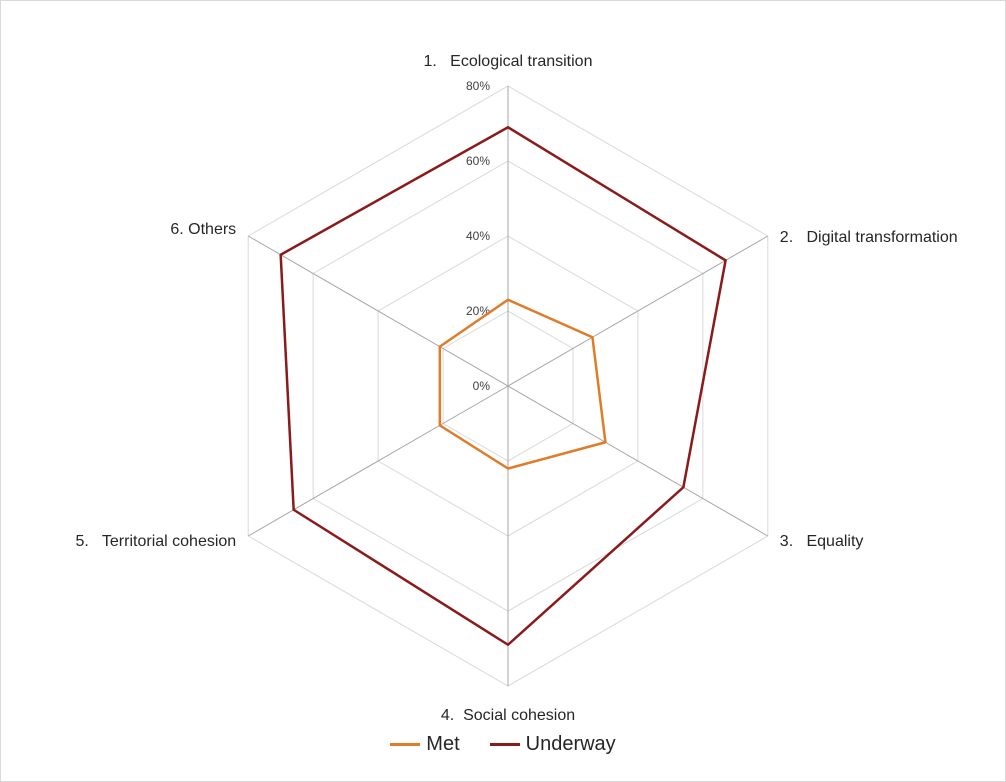 This screenshot has height=782, width=1006. Describe the element at coordinates (478, 161) in the screenshot. I see `radial-tick-label: 60%` at that location.